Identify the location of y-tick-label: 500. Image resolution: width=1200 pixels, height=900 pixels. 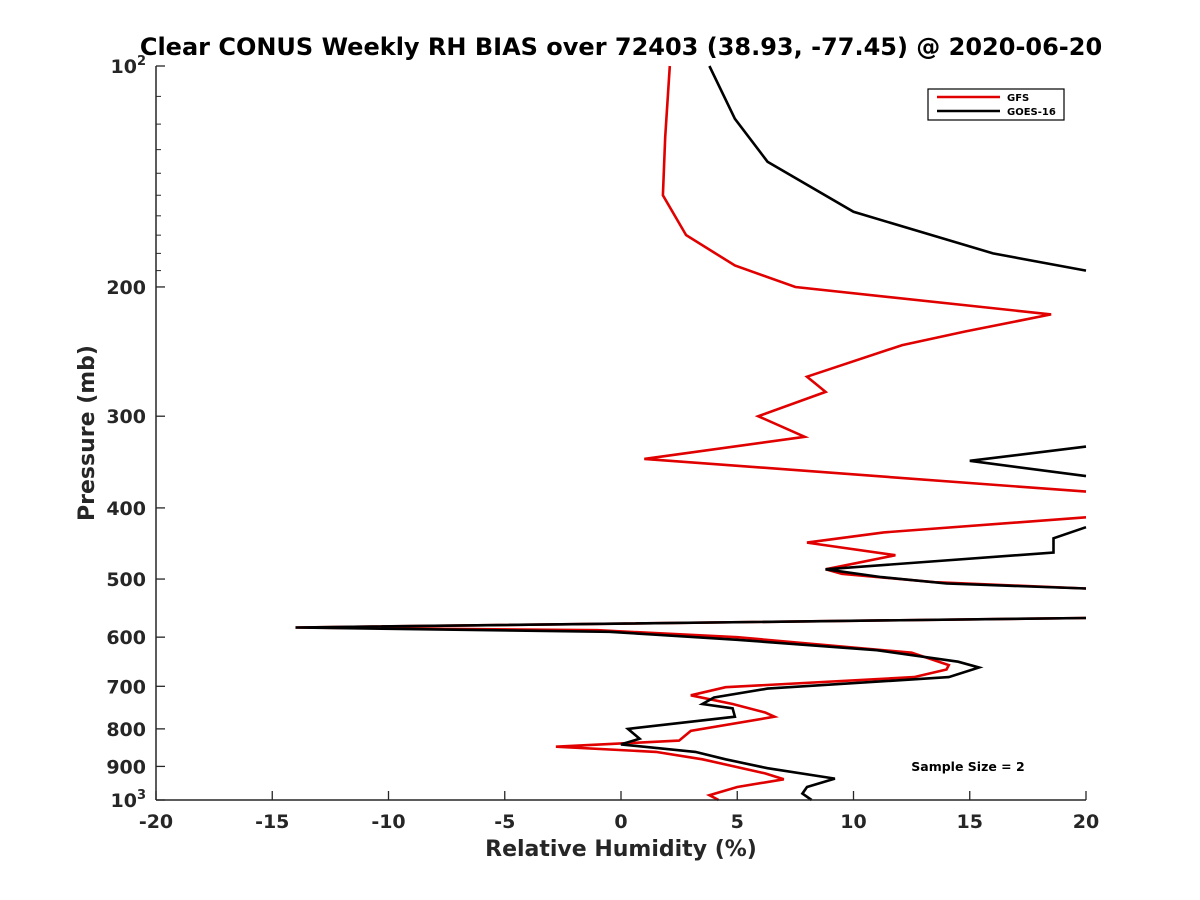
(126, 580).